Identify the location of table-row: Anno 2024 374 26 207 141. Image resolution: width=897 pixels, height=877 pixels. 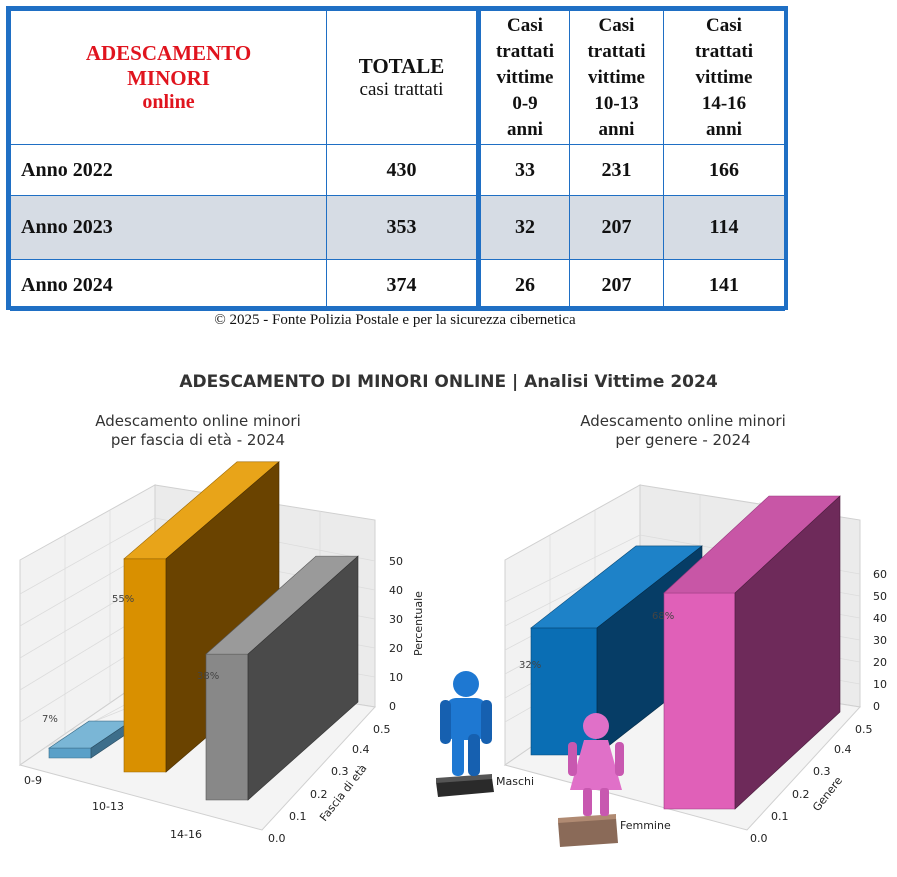
(397, 285).